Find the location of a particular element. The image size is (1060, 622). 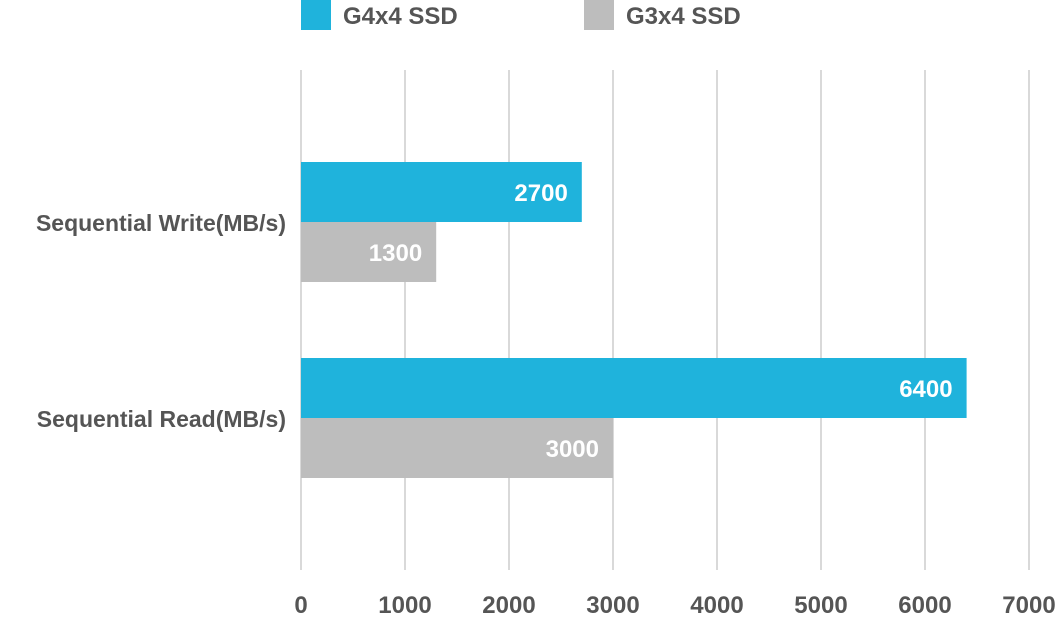

legend-label: G4x4 SSD is located at coordinates (400, 16).